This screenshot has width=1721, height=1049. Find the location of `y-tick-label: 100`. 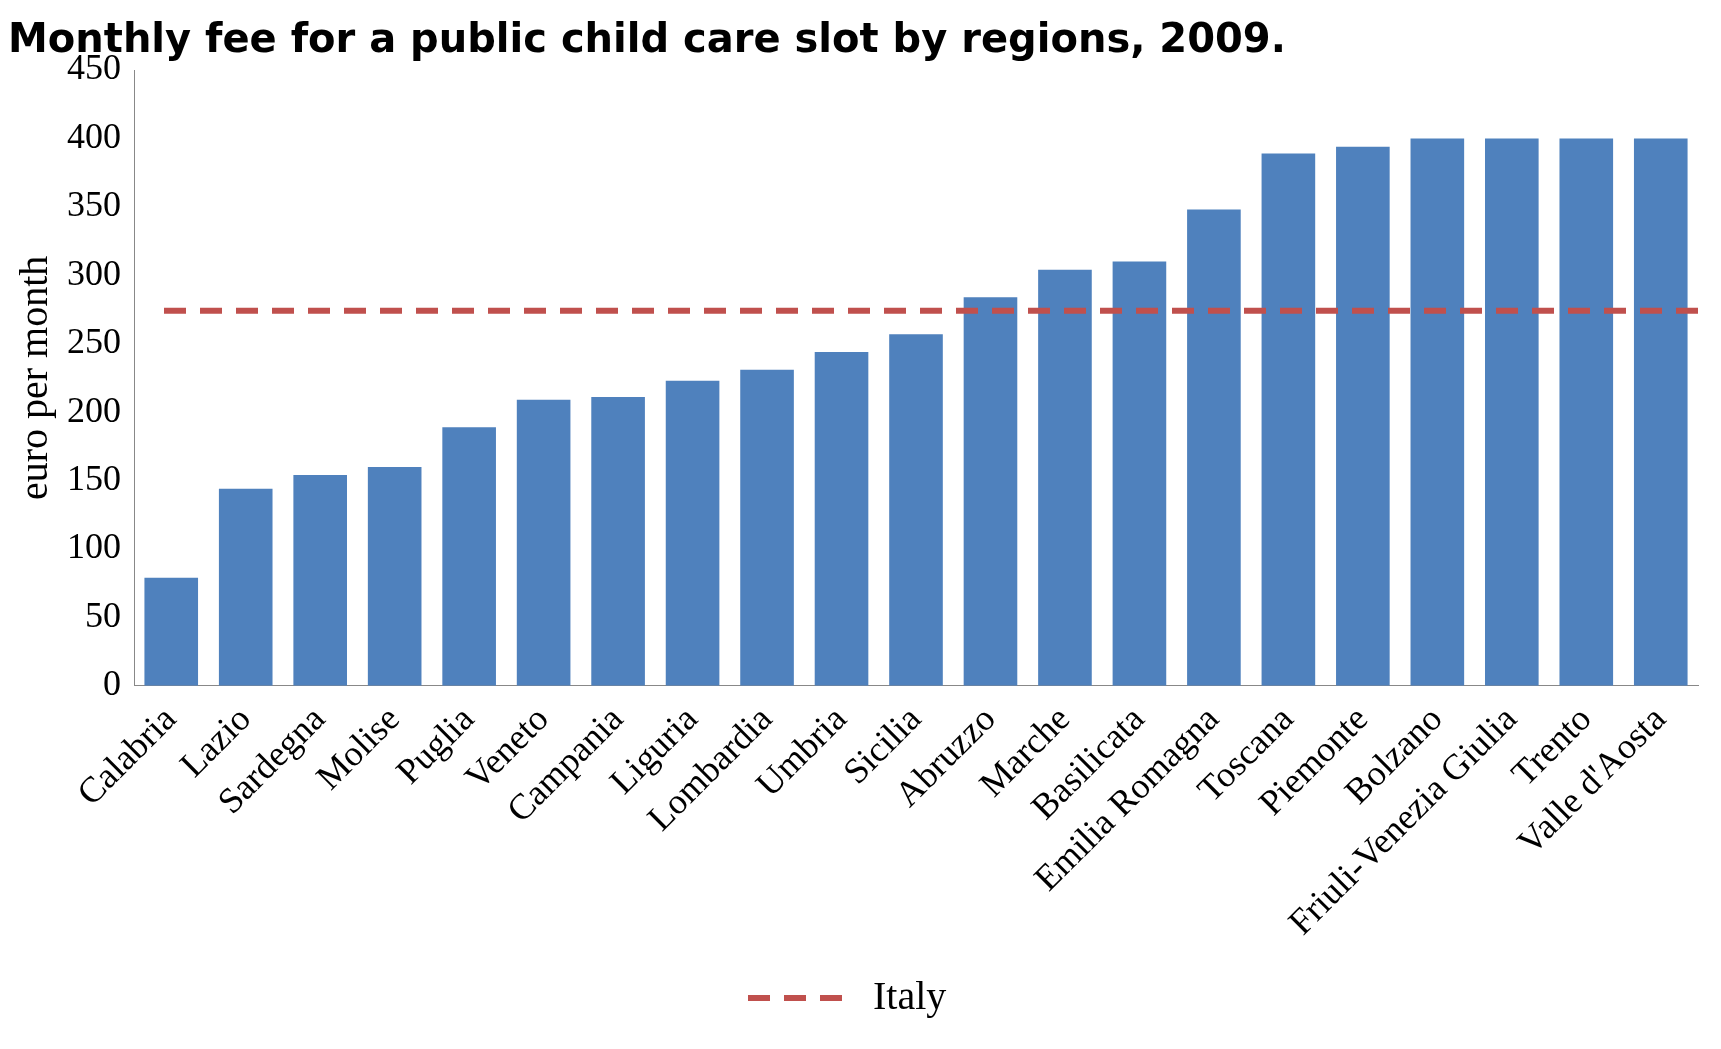

y-tick-label: 100 is located at coordinates (94, 546).